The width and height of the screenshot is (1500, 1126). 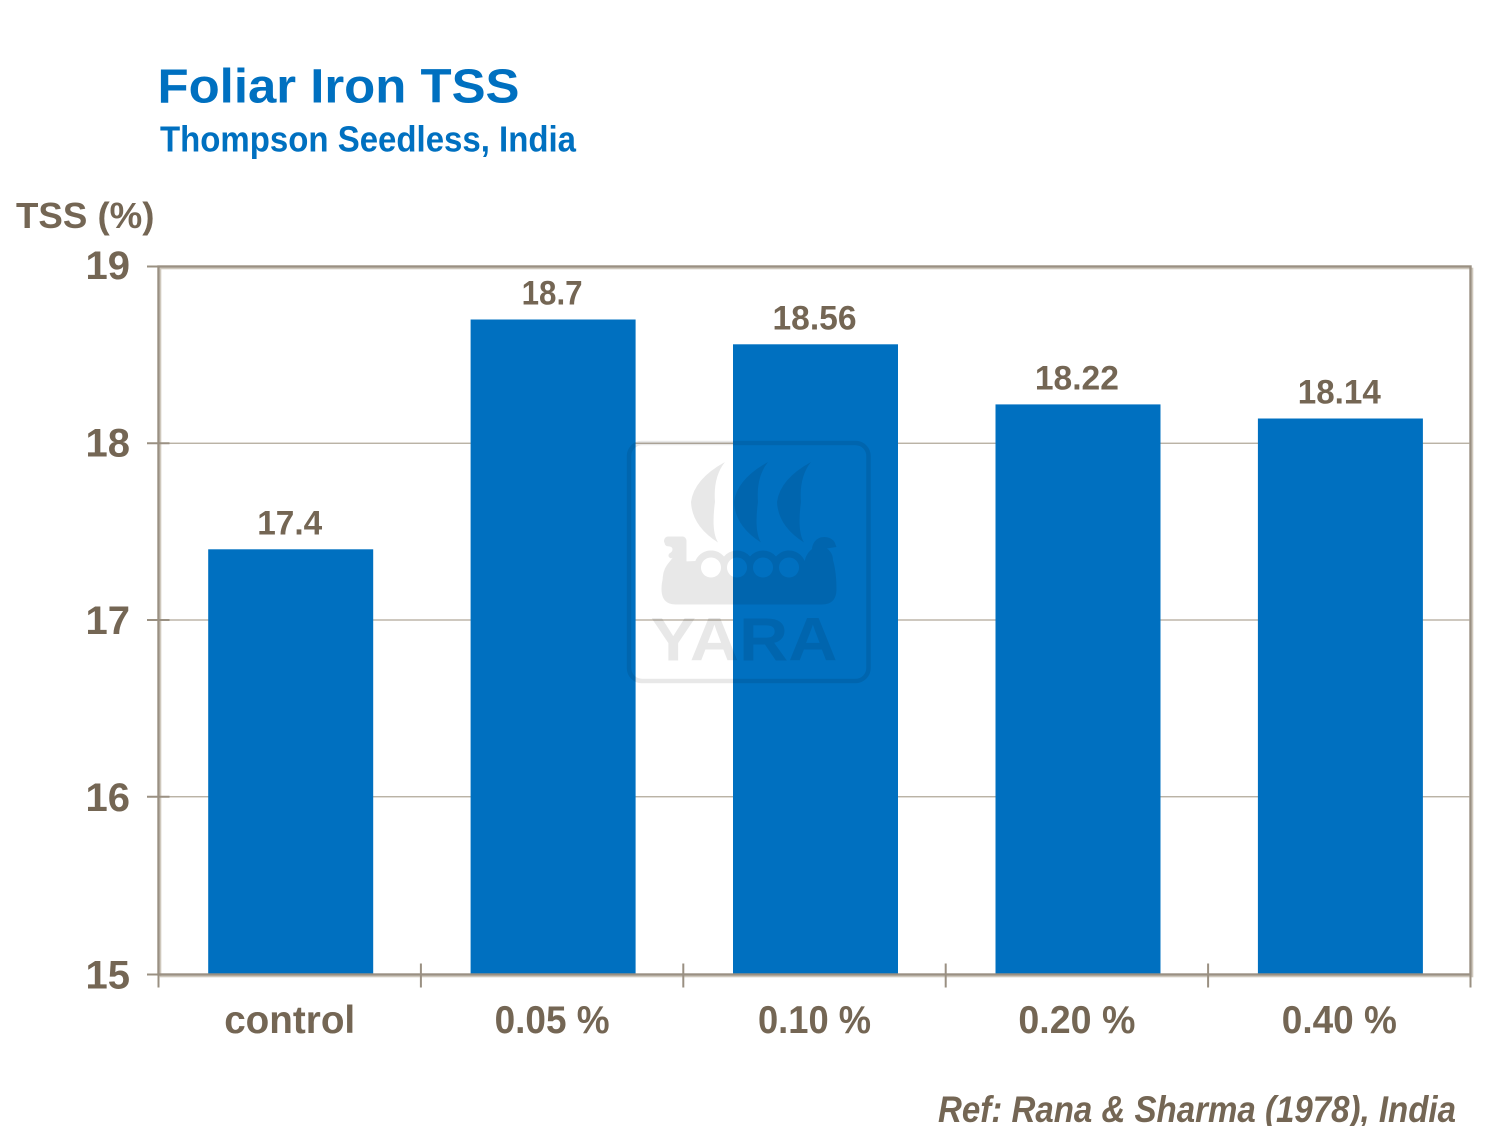 I want to click on svg-text: 18, so click(x=108, y=444).